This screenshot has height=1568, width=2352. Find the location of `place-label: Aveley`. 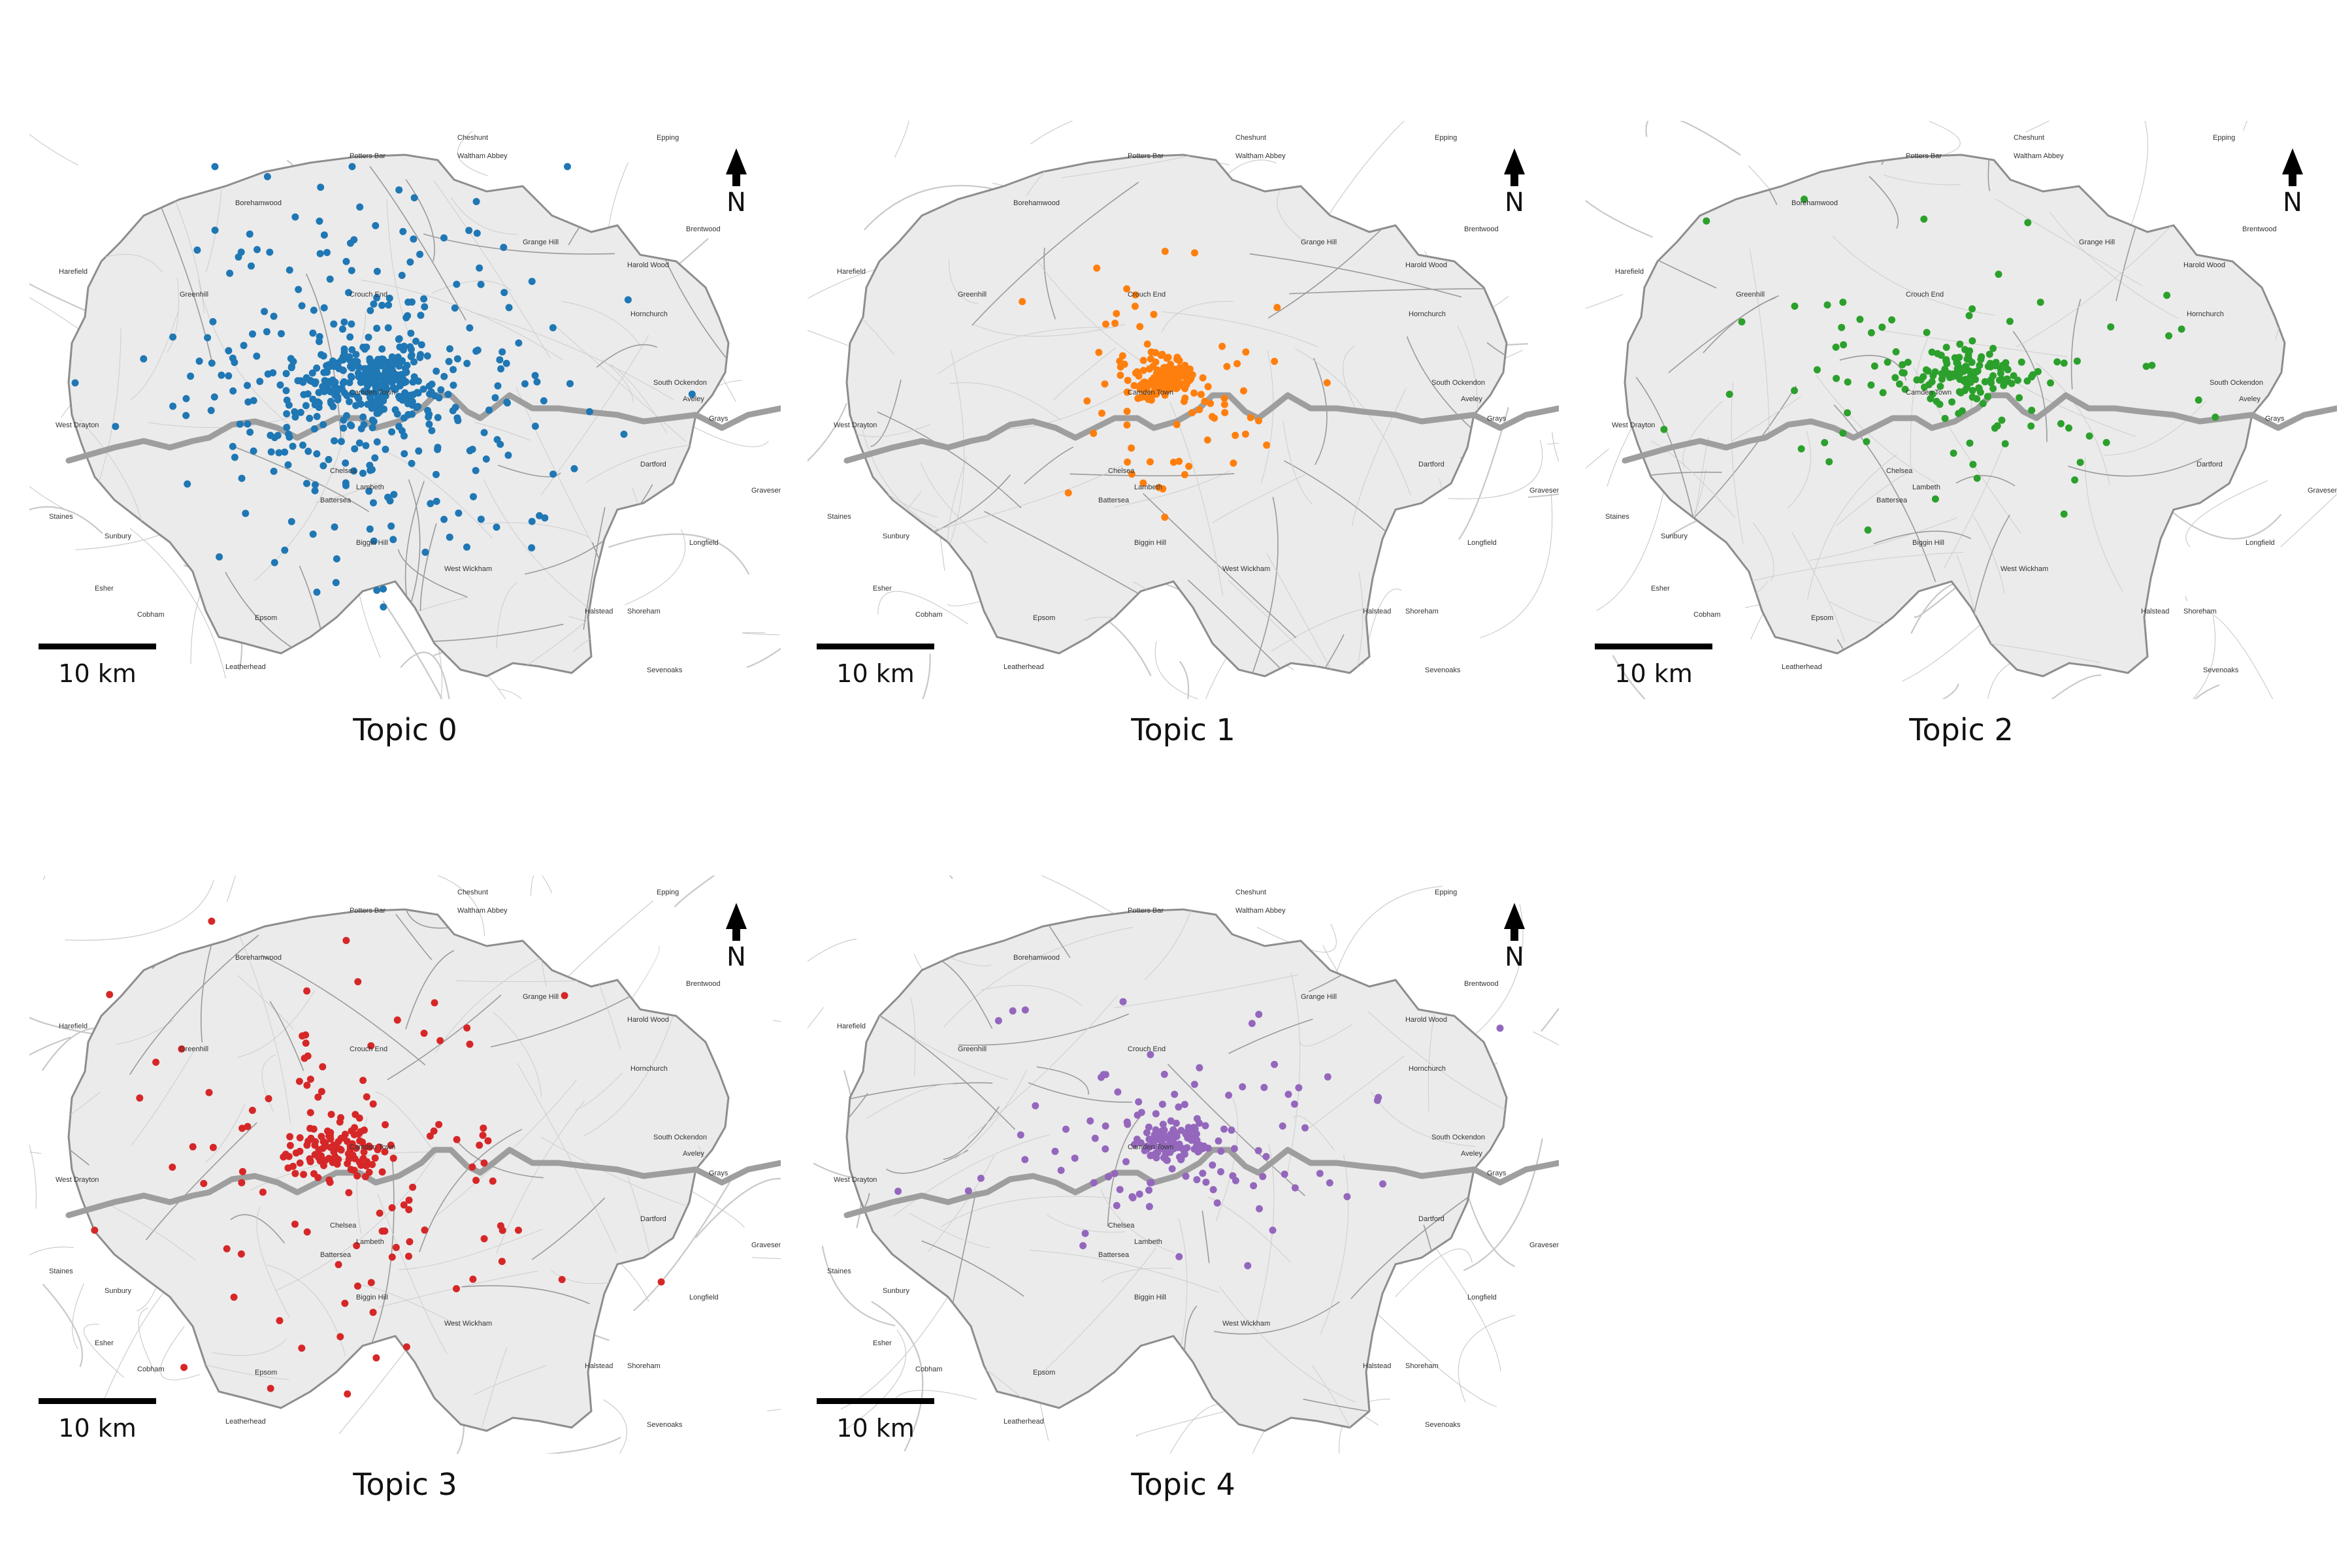

place-label: Aveley is located at coordinates (693, 1154).